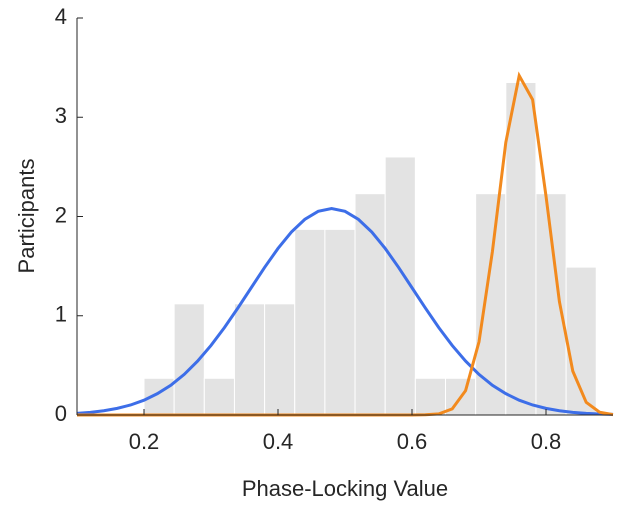 The height and width of the screenshot is (506, 617). What do you see at coordinates (278, 441) in the screenshot?
I see `x-tick-label: 0.4` at bounding box center [278, 441].